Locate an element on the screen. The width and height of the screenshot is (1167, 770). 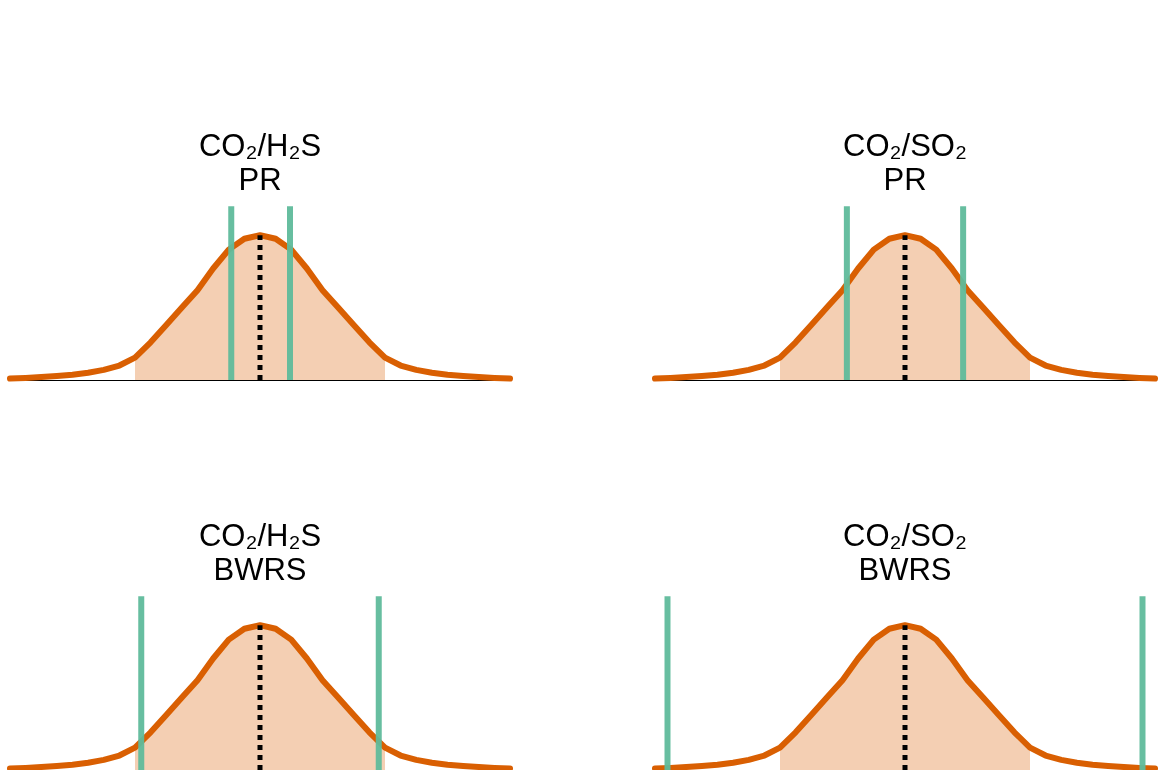
chart-title: CO₂/SO₂ BWRS is located at coordinates (905, 552).